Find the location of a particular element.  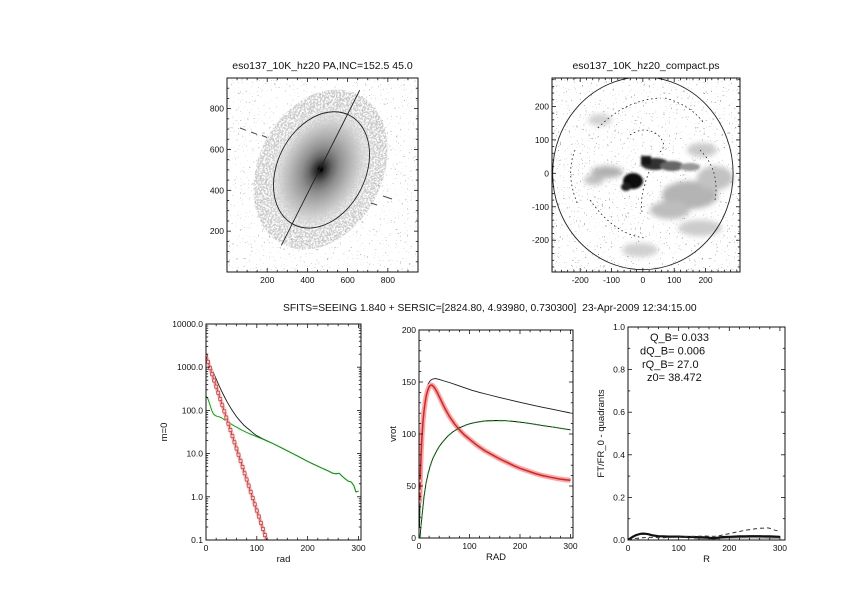

x-tick-label: -100 is located at coordinates (611, 280).